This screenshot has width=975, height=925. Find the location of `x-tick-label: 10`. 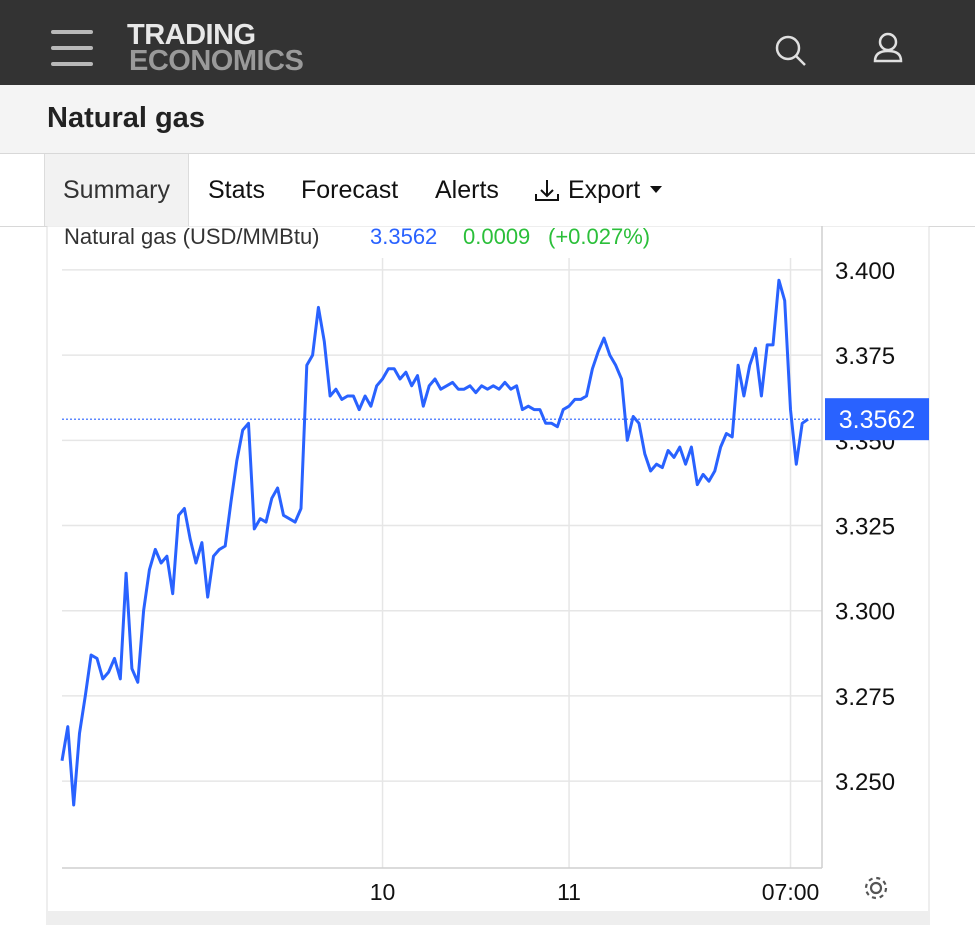

x-tick-label: 10 is located at coordinates (383, 892).